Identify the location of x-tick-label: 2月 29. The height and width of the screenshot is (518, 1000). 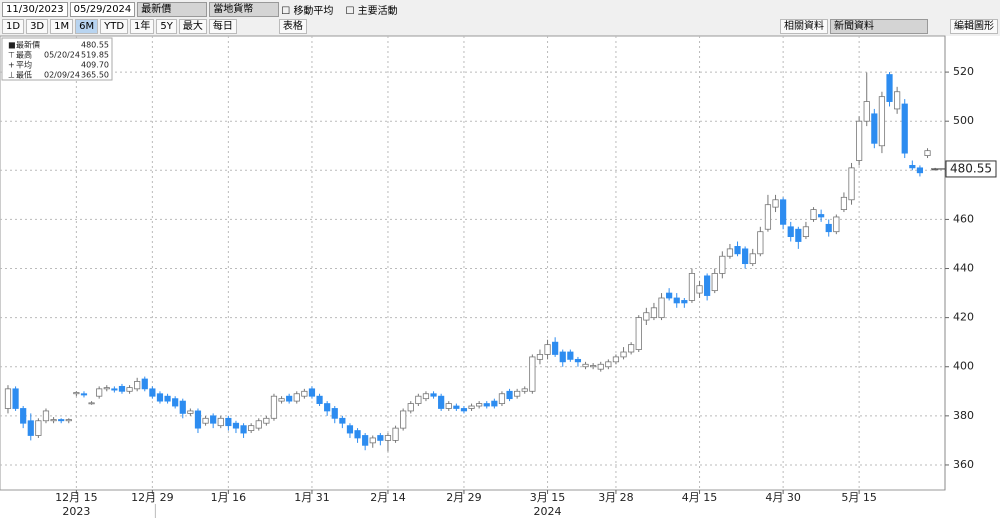
(464, 497).